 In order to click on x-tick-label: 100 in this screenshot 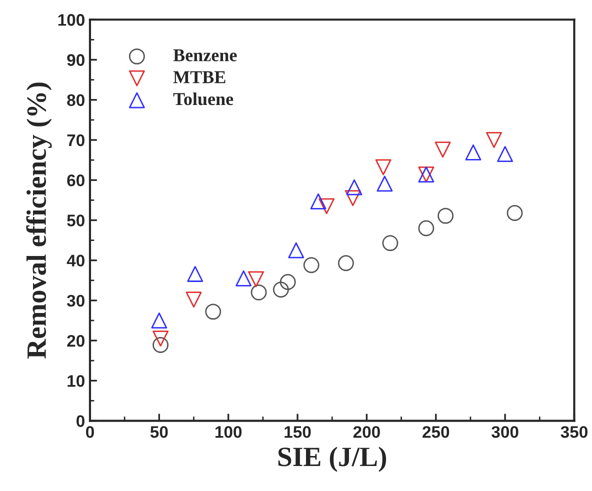, I will do `click(228, 432)`.